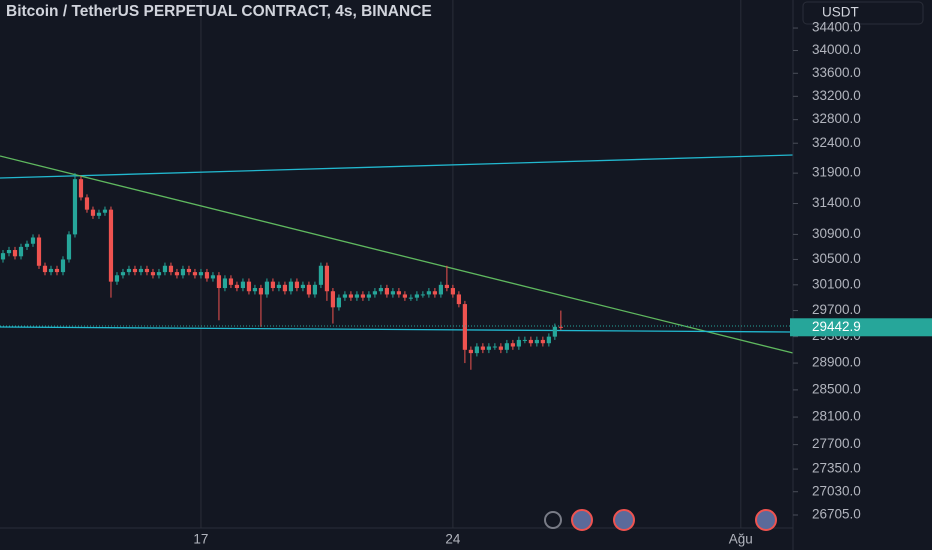  I want to click on y-tick-label: 27700.0, so click(836, 443).